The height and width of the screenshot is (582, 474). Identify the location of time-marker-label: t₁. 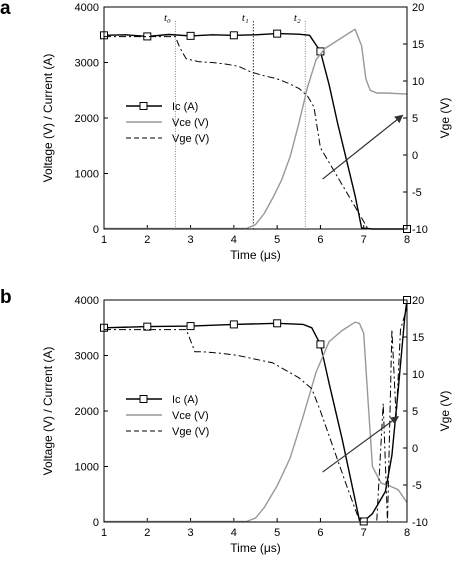
(245, 18).